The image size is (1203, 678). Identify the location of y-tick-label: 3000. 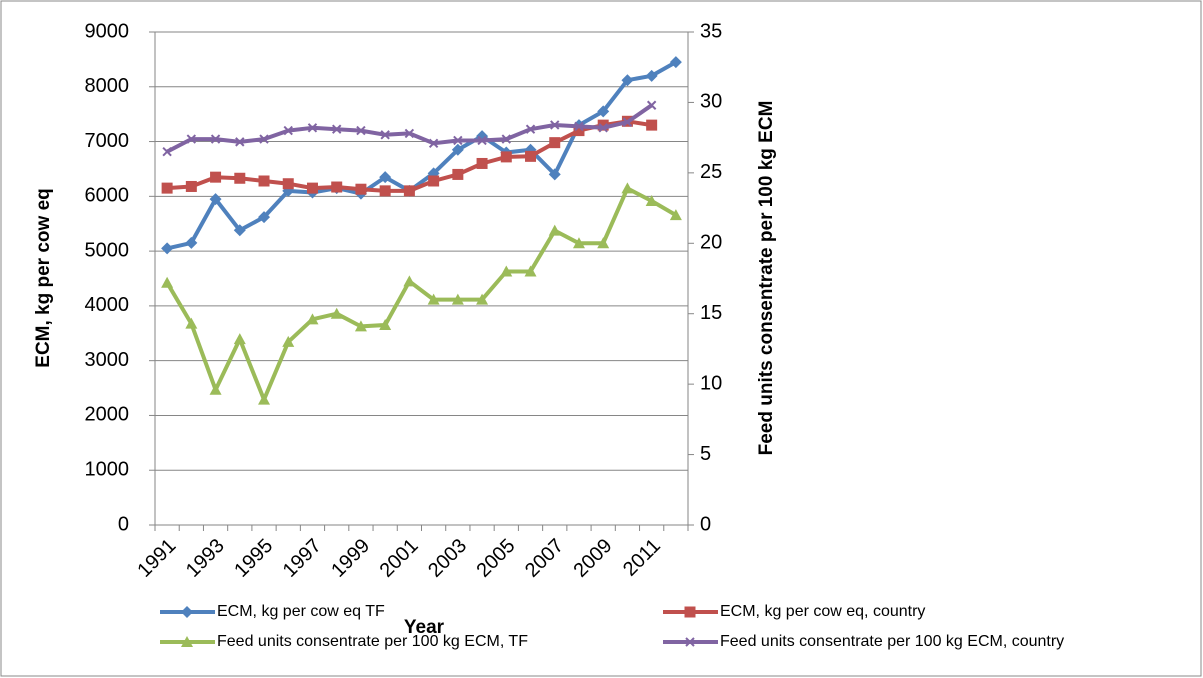
(107, 360).